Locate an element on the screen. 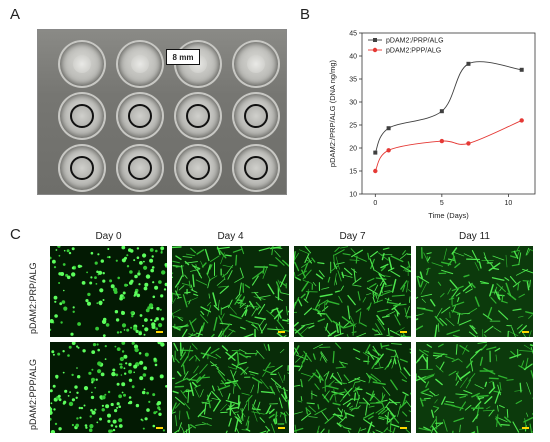 The image size is (550, 442). panel-b-label: B is located at coordinates (305, 14).